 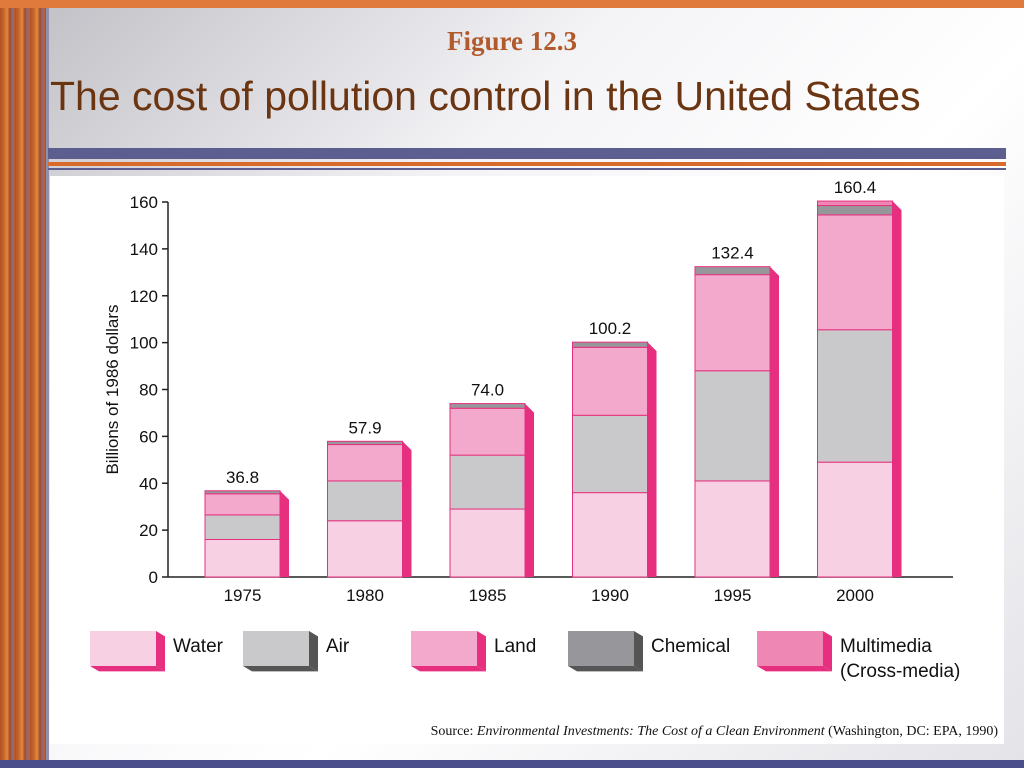 What do you see at coordinates (148, 390) in the screenshot?
I see `y-tick-label: 80` at bounding box center [148, 390].